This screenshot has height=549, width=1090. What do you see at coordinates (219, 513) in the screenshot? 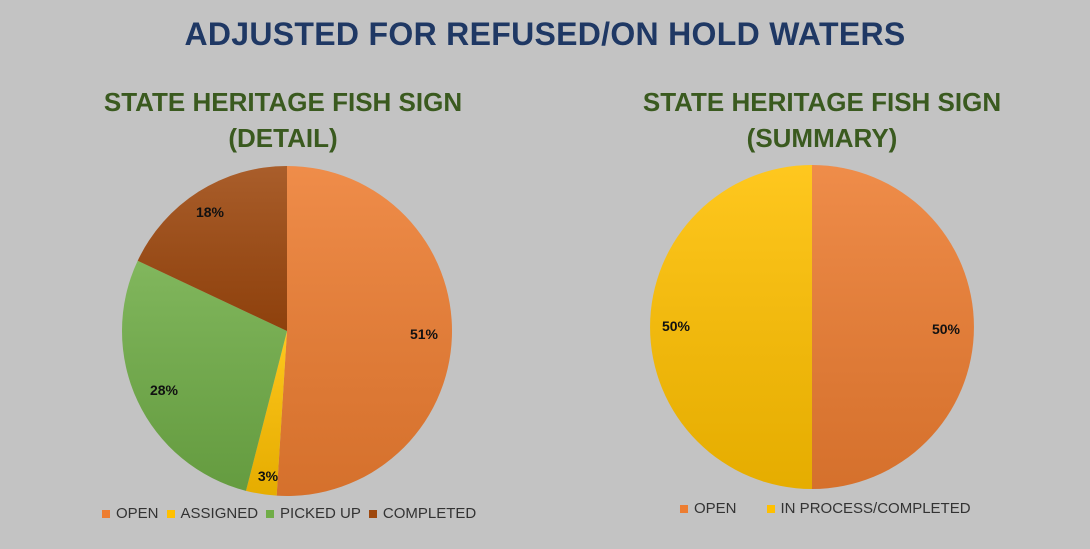
I see `detail-legend-label: ASSIGNED` at bounding box center [219, 513].